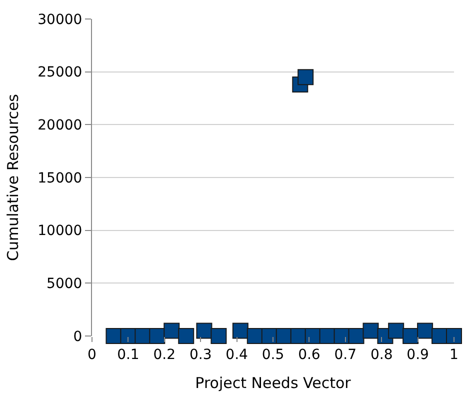 This screenshot has width=470, height=400. Describe the element at coordinates (60, 126) in the screenshot. I see `y-tick-label: 20000` at that location.